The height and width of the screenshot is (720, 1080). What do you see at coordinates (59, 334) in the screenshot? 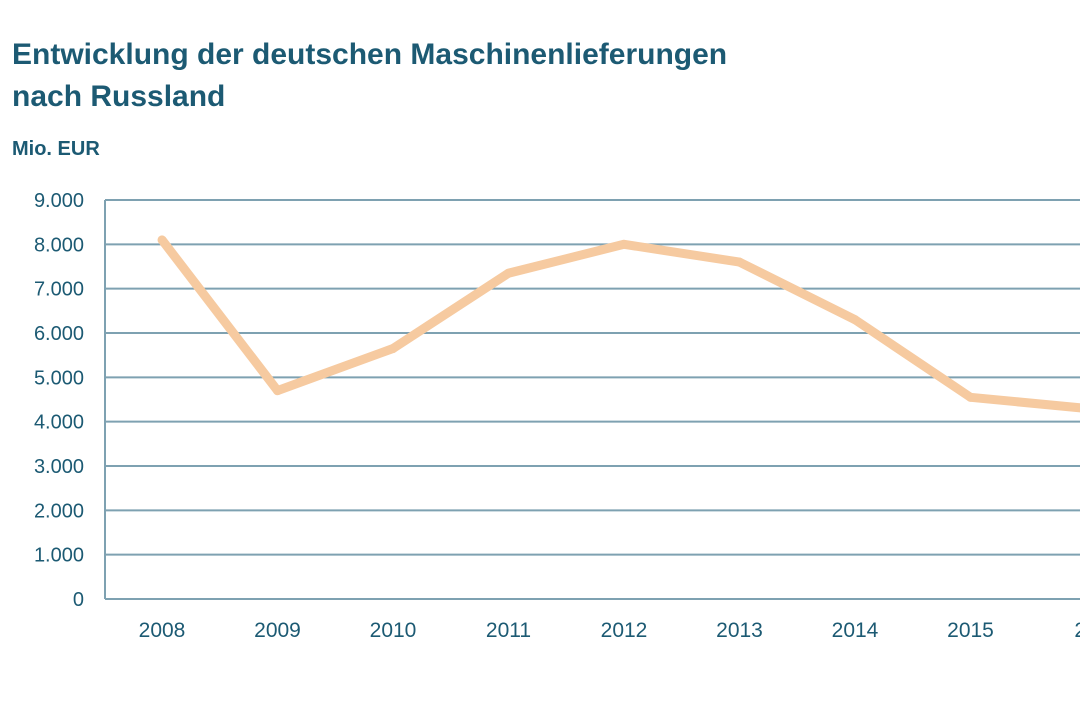
I see `y-tick-label: 6.000` at bounding box center [59, 334].